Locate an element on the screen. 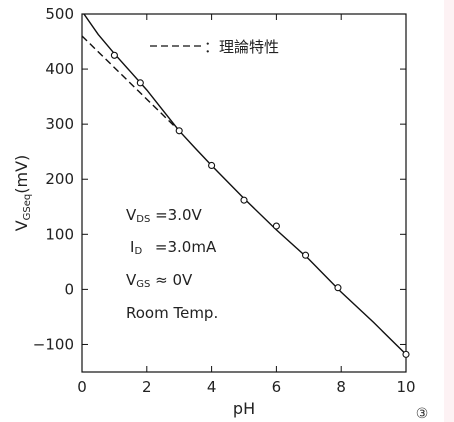 The height and width of the screenshot is (422, 454). legend-label: ：理論特性 is located at coordinates (241, 47).